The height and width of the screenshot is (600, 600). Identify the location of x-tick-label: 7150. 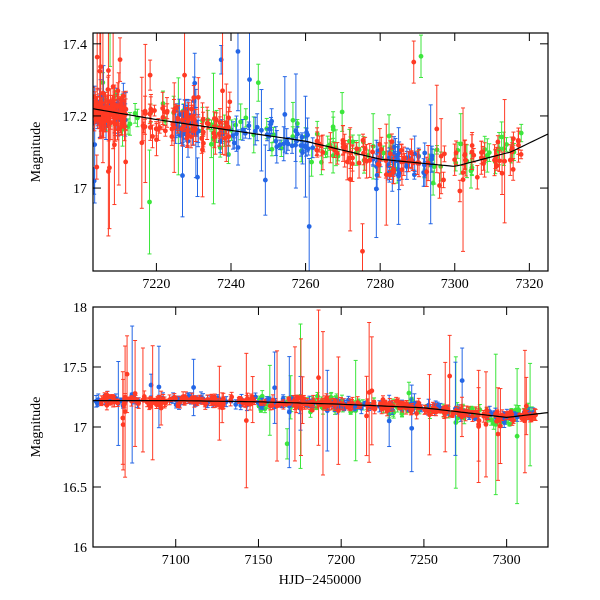
(258, 560).